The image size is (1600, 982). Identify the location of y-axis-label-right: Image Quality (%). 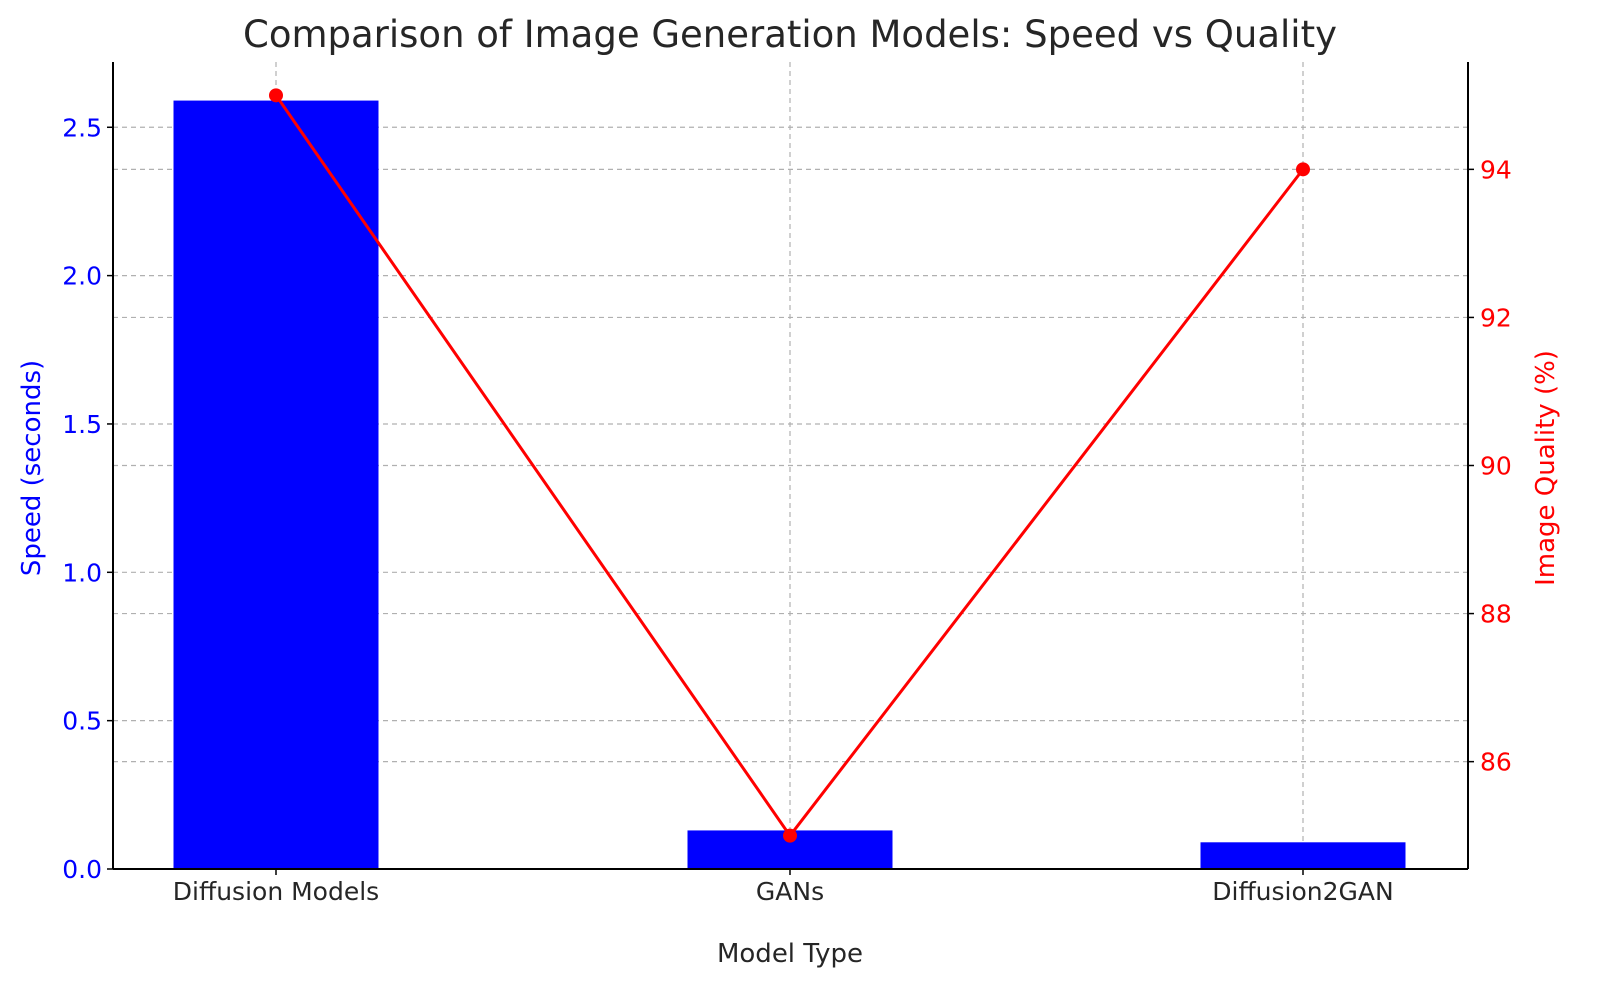
(1546, 468).